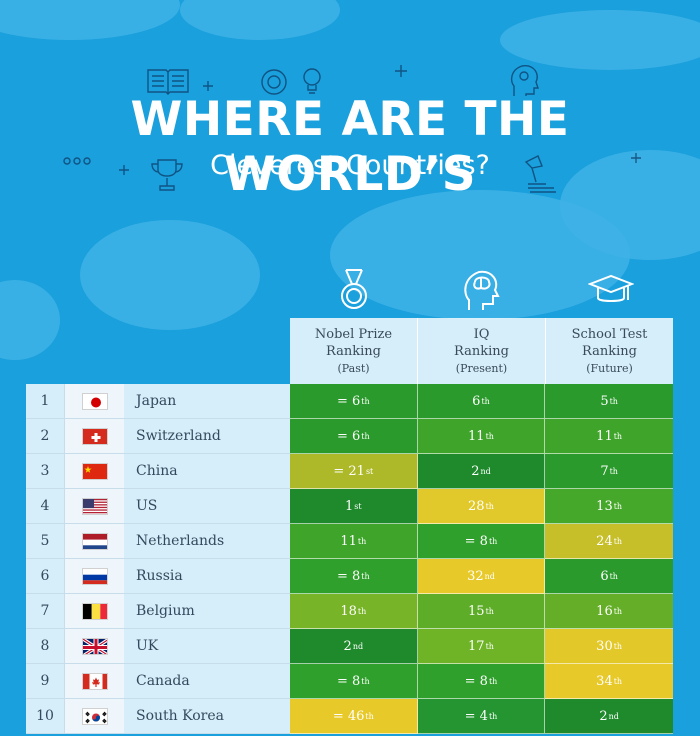 This screenshot has width=700, height=736. What do you see at coordinates (45, 436) in the screenshot?
I see `rank-number: 2` at bounding box center [45, 436].